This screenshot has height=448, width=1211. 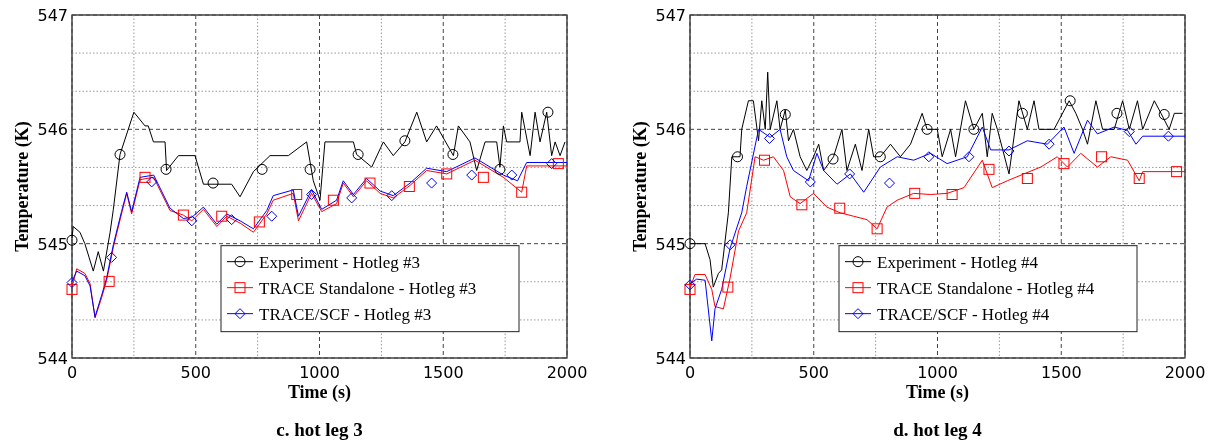 What do you see at coordinates (963, 314) in the screenshot?
I see `legend-label: TRACE/SCF - Hotleg #4` at bounding box center [963, 314].